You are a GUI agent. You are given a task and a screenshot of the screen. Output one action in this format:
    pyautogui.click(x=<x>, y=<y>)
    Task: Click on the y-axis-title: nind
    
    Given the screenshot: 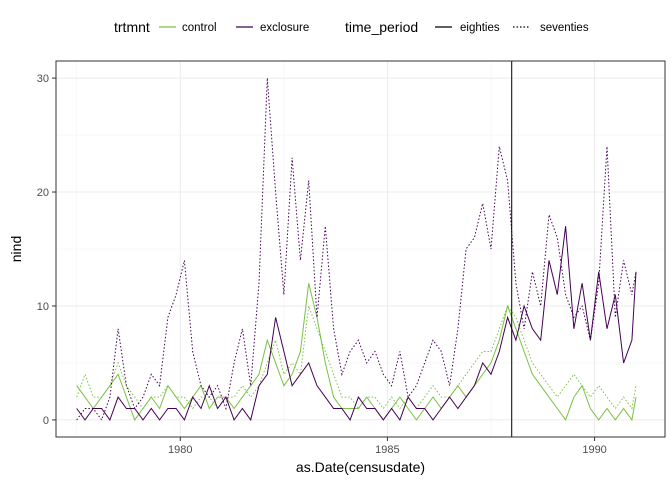 What is the action you would take?
    pyautogui.click(x=16, y=249)
    